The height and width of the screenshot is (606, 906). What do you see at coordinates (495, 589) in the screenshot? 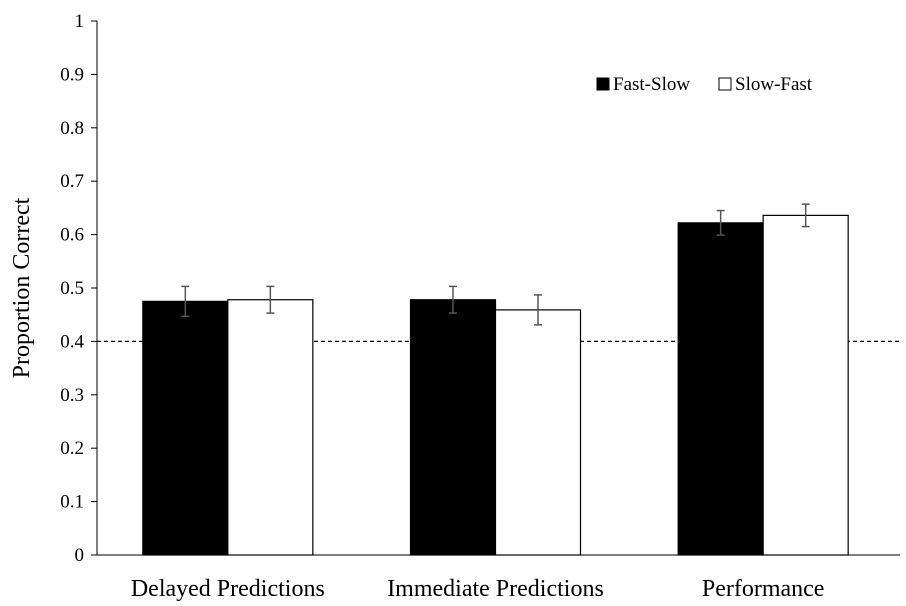
I see `x-category-label: Immediate Predictions` at bounding box center [495, 589].